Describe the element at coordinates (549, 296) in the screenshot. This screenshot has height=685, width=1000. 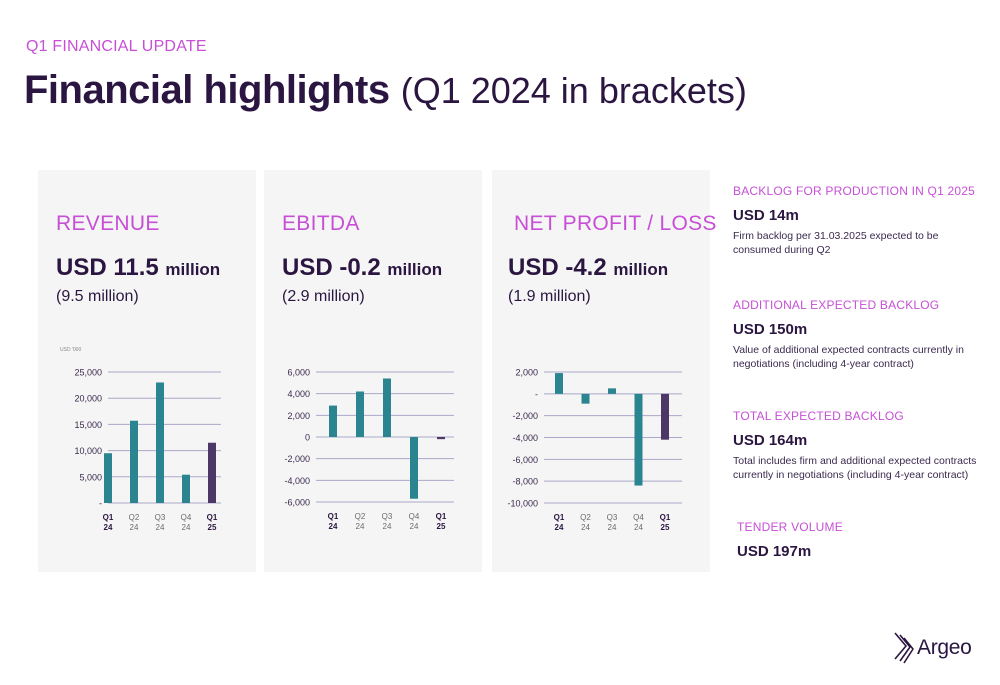
I see `net-profit-previous: (1.9 million)` at that location.